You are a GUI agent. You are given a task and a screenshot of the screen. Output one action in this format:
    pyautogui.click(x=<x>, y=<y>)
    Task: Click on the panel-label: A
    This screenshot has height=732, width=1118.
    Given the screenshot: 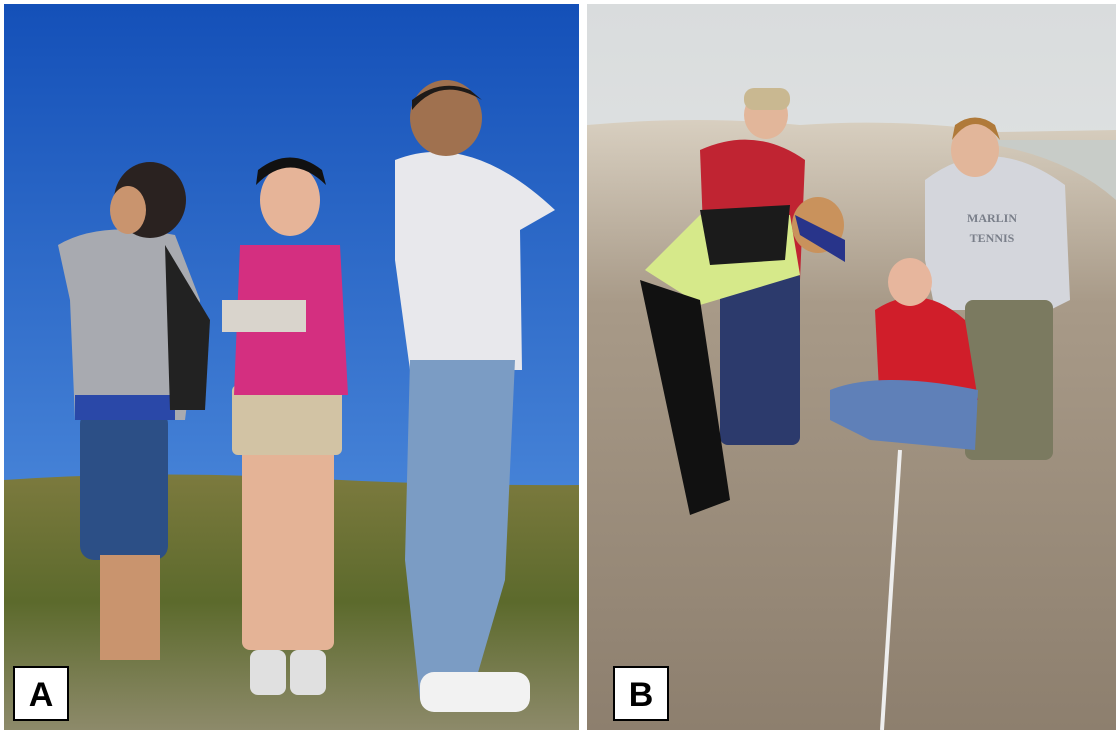 What is the action you would take?
    pyautogui.click(x=41, y=695)
    